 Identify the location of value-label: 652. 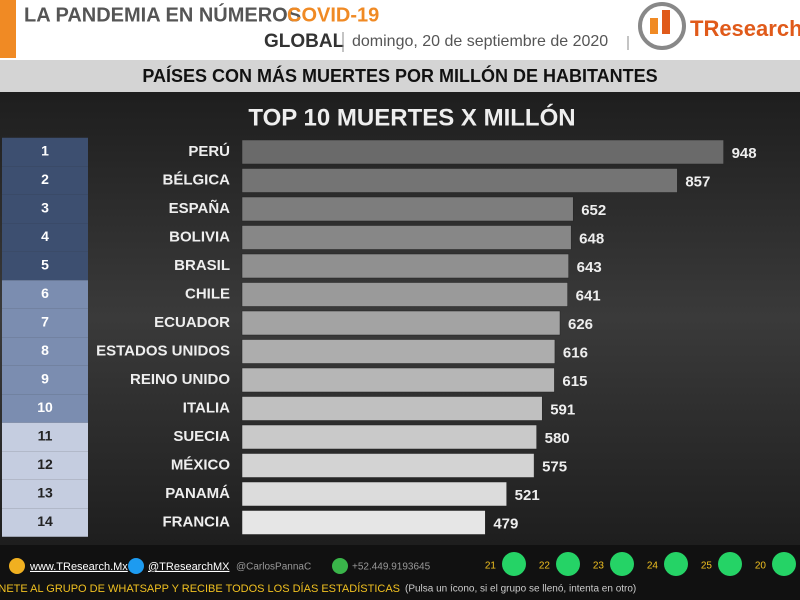
(593, 210).